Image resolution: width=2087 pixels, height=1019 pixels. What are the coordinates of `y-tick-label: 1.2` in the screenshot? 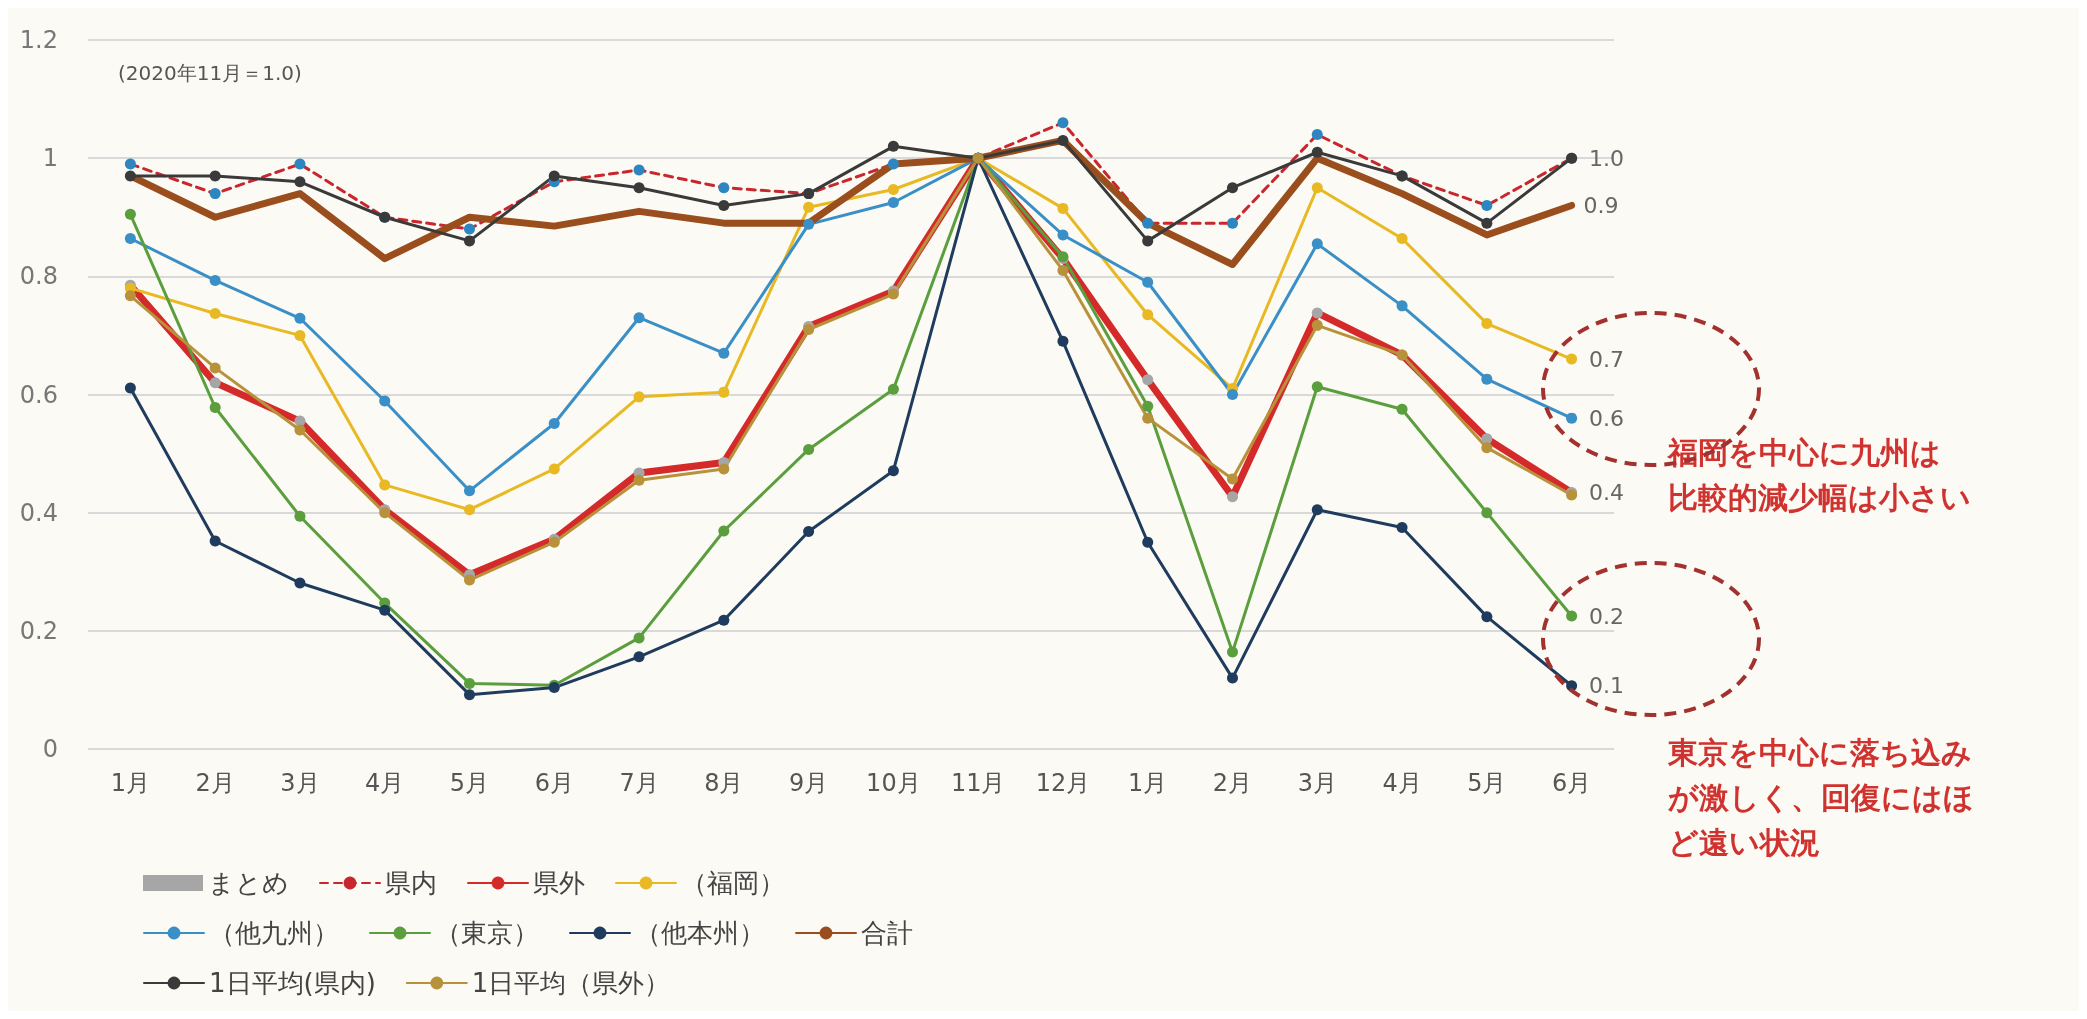 It's located at (38, 40).